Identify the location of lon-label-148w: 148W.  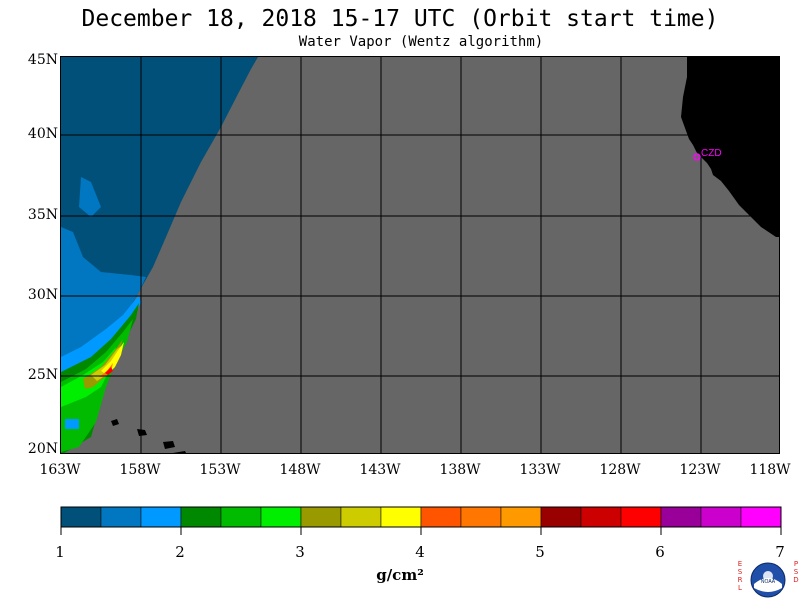
(300, 470).